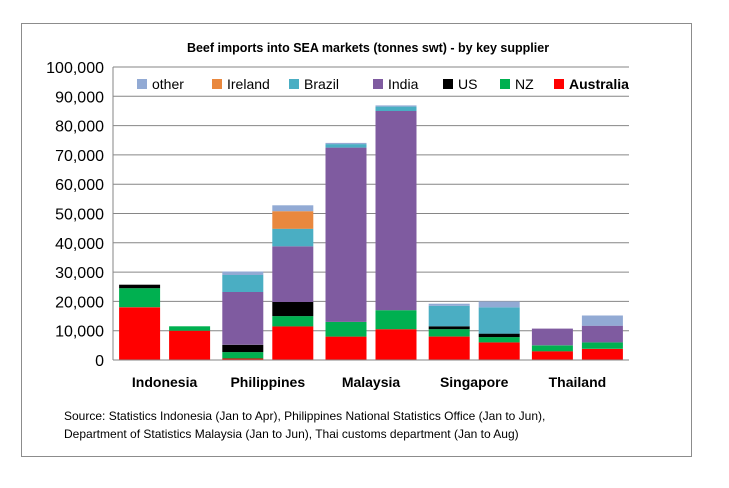 Image resolution: width=729 pixels, height=488 pixels. What do you see at coordinates (99, 361) in the screenshot?
I see `y-tick-label: 0` at bounding box center [99, 361].